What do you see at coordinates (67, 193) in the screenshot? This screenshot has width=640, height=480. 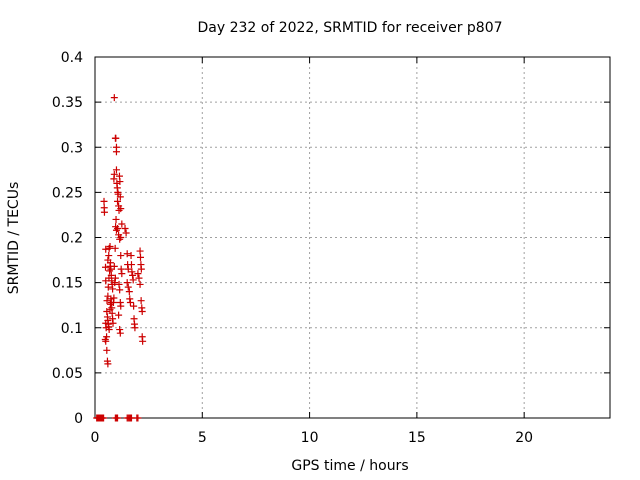 I see `y-tick-label: 0.25` at bounding box center [67, 193].